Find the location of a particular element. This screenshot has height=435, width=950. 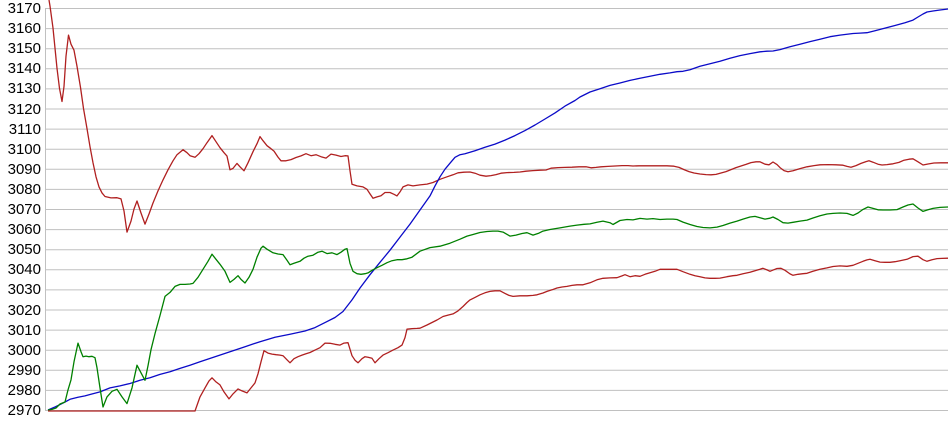

y-axis-tick-label: 3170 is located at coordinates (24, 8).